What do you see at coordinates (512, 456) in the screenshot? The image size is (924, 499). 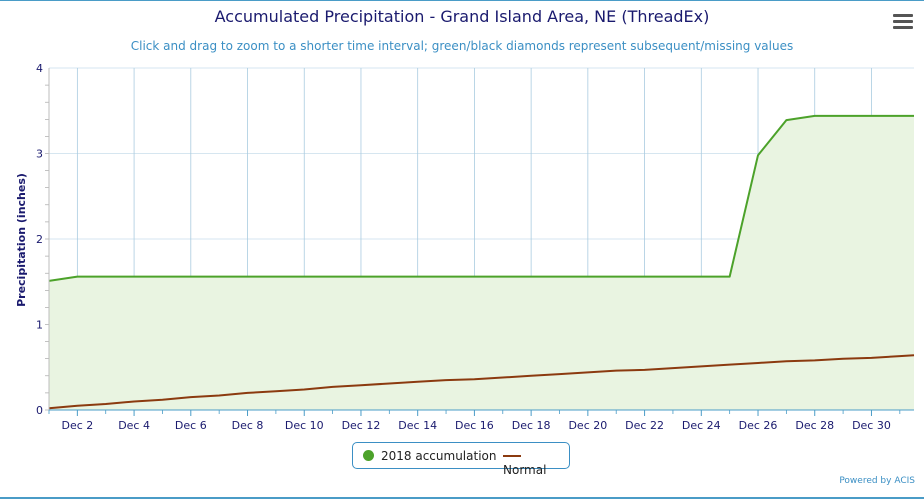 I see `legend-marker-normal` at bounding box center [512, 456].